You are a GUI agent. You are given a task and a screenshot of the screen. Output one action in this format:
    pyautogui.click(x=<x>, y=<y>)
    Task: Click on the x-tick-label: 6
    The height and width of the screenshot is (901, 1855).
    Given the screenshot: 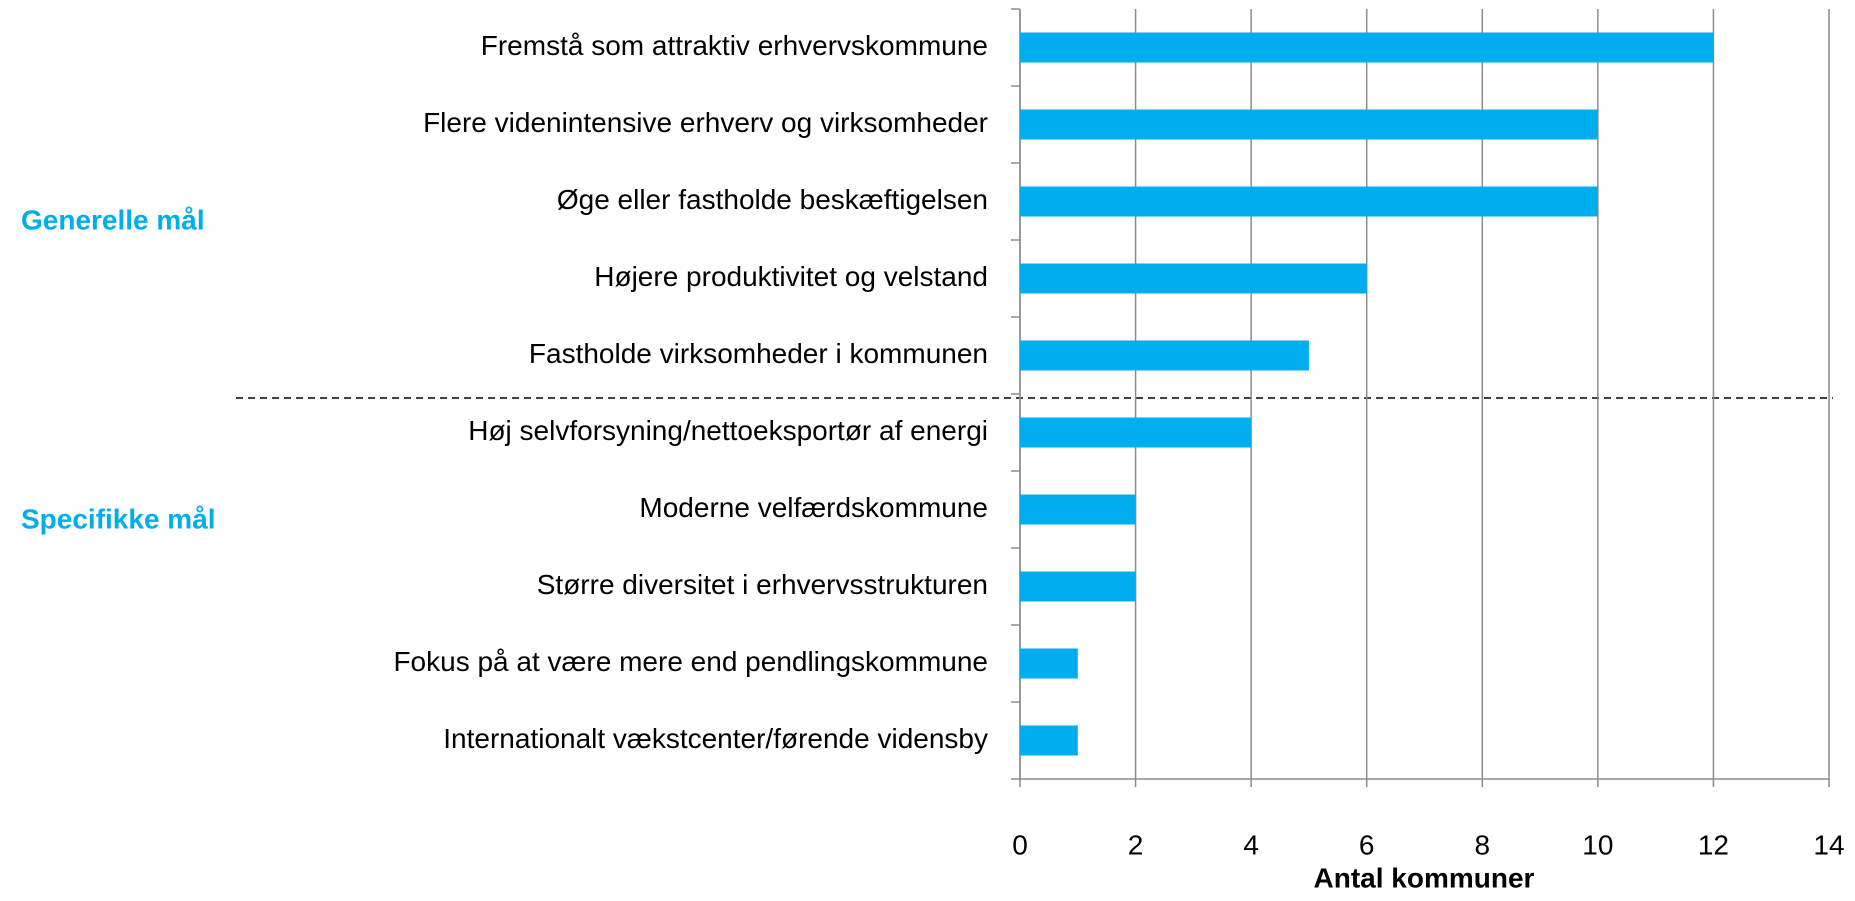 What is the action you would take?
    pyautogui.click(x=1367, y=844)
    